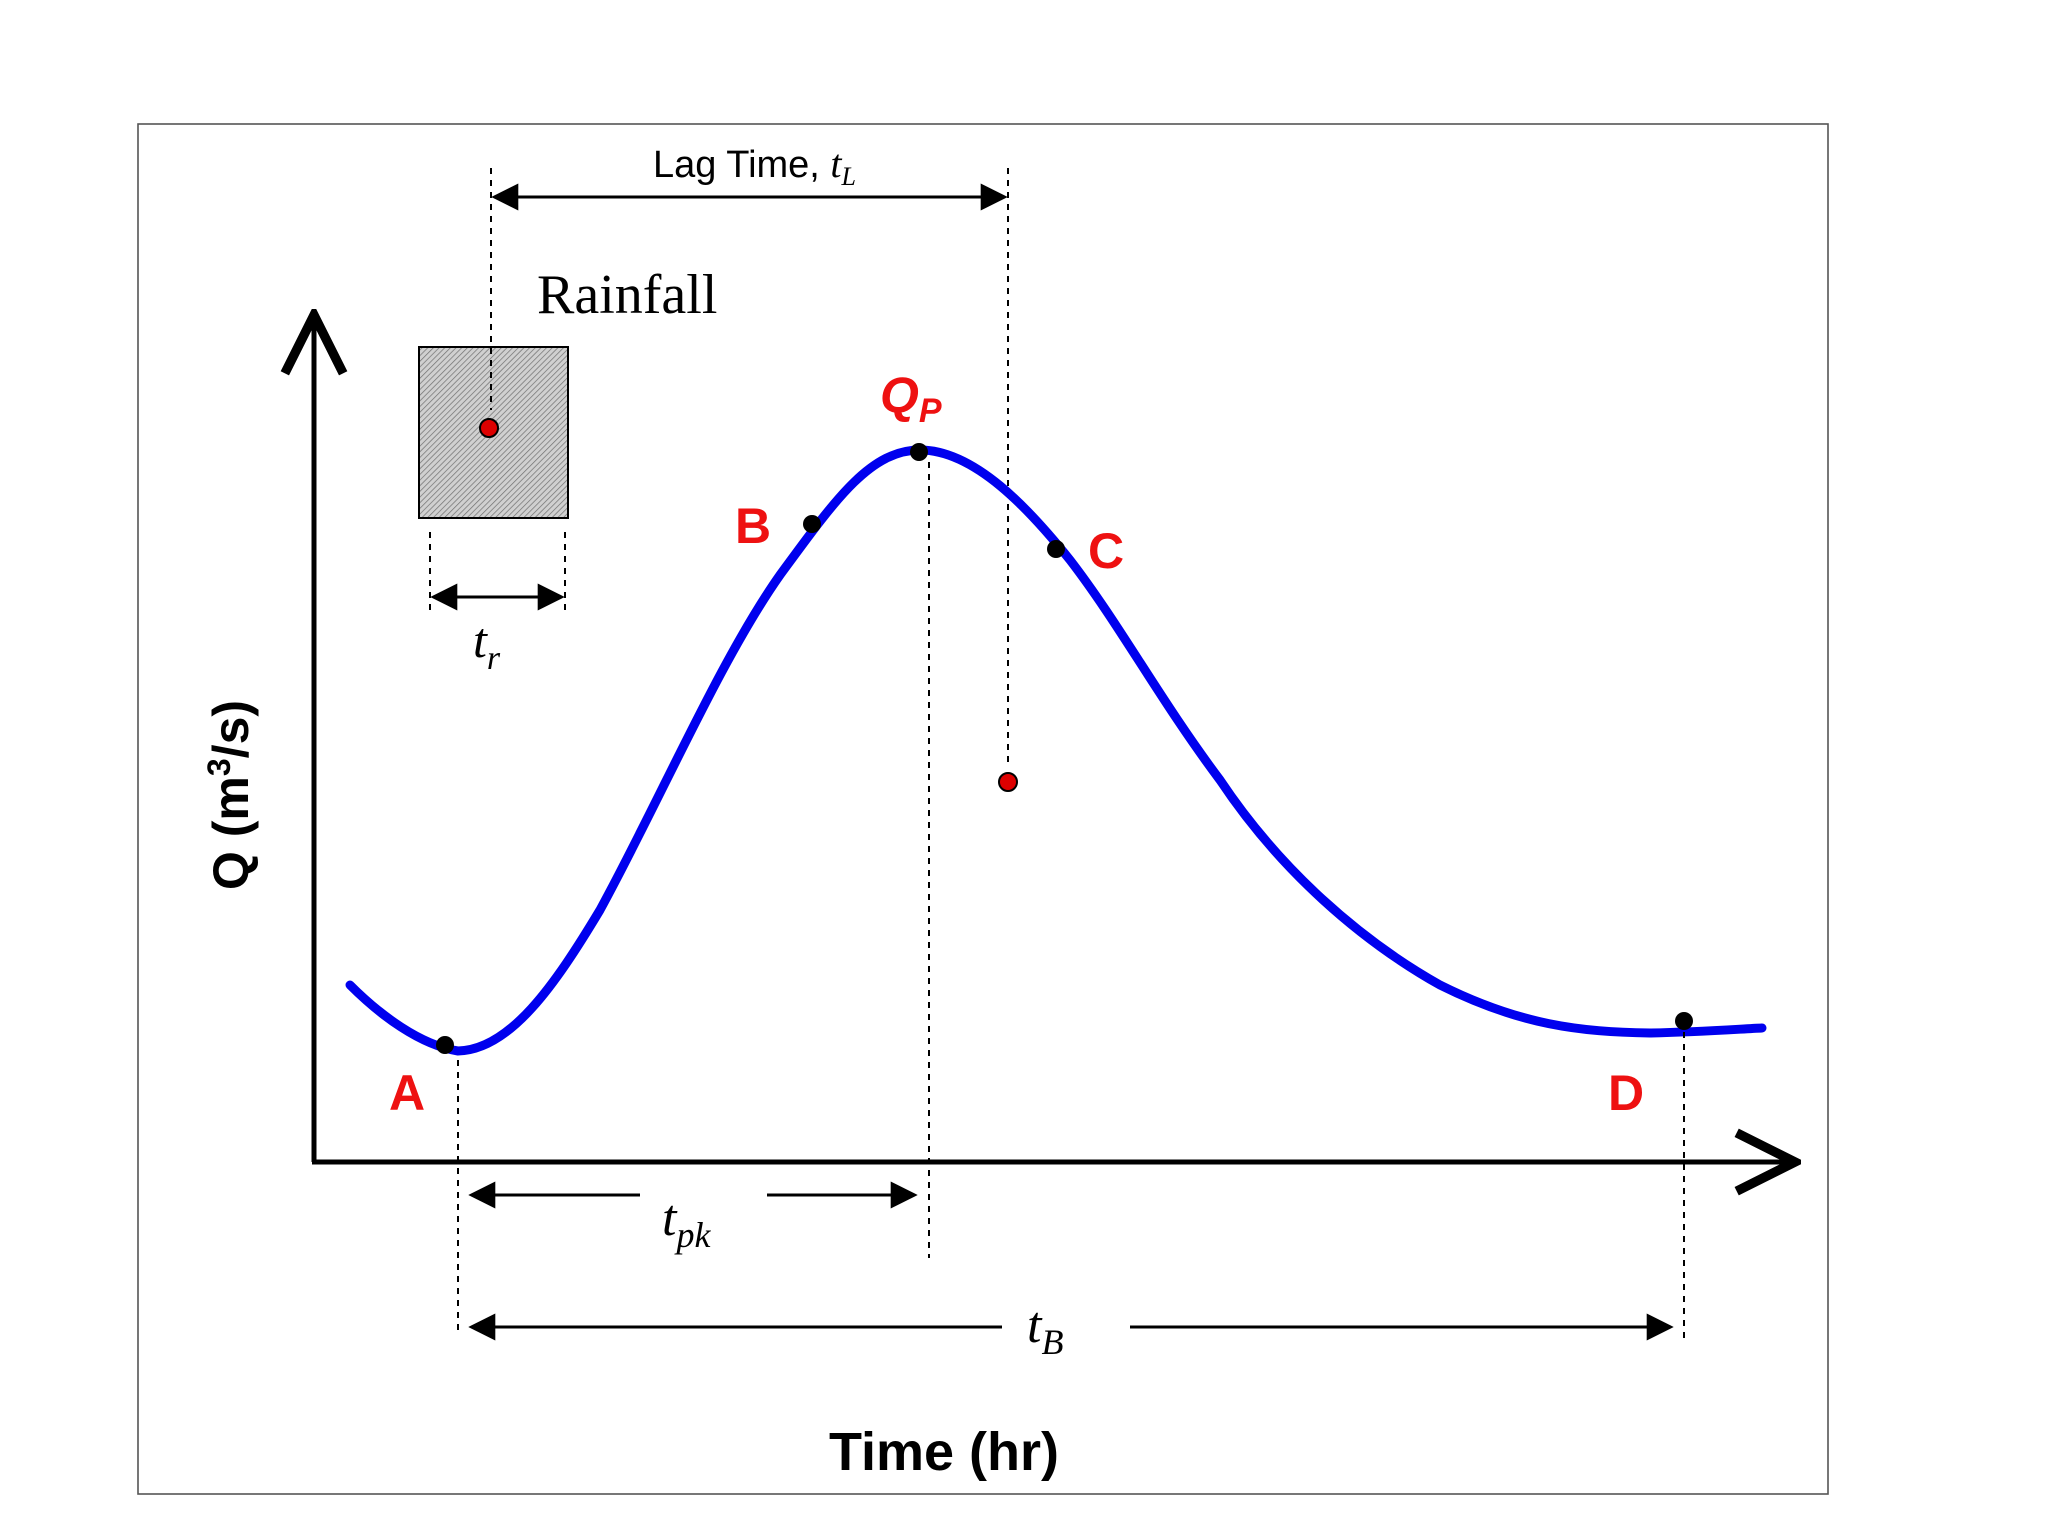 This screenshot has height=1536, width=2048. Describe the element at coordinates (812, 524) in the screenshot. I see `point-b-marker` at that location.